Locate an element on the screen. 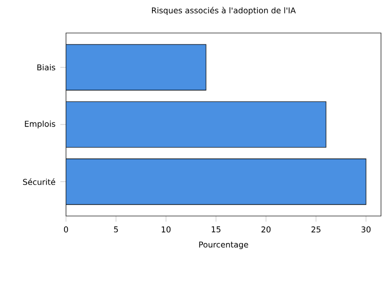  x-tick-label: 5 is located at coordinates (116, 229).